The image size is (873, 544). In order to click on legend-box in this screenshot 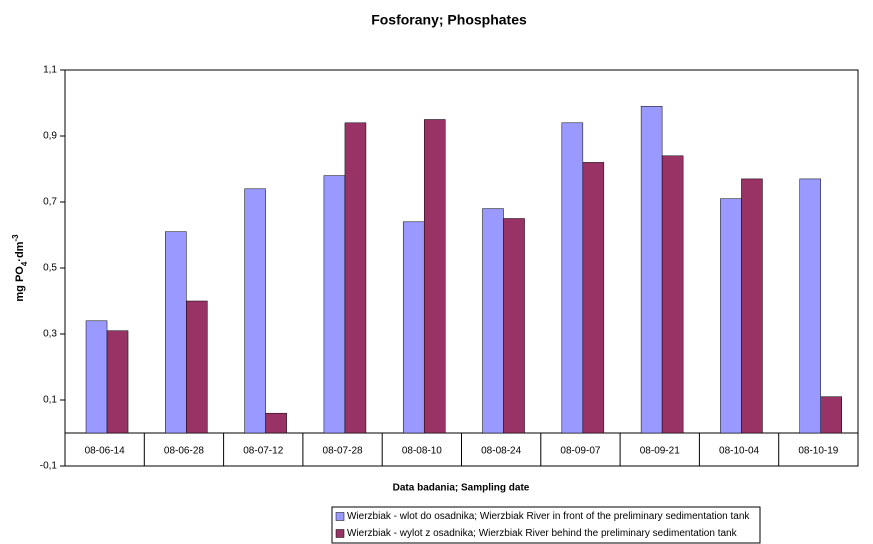, I will do `click(546, 525)`.